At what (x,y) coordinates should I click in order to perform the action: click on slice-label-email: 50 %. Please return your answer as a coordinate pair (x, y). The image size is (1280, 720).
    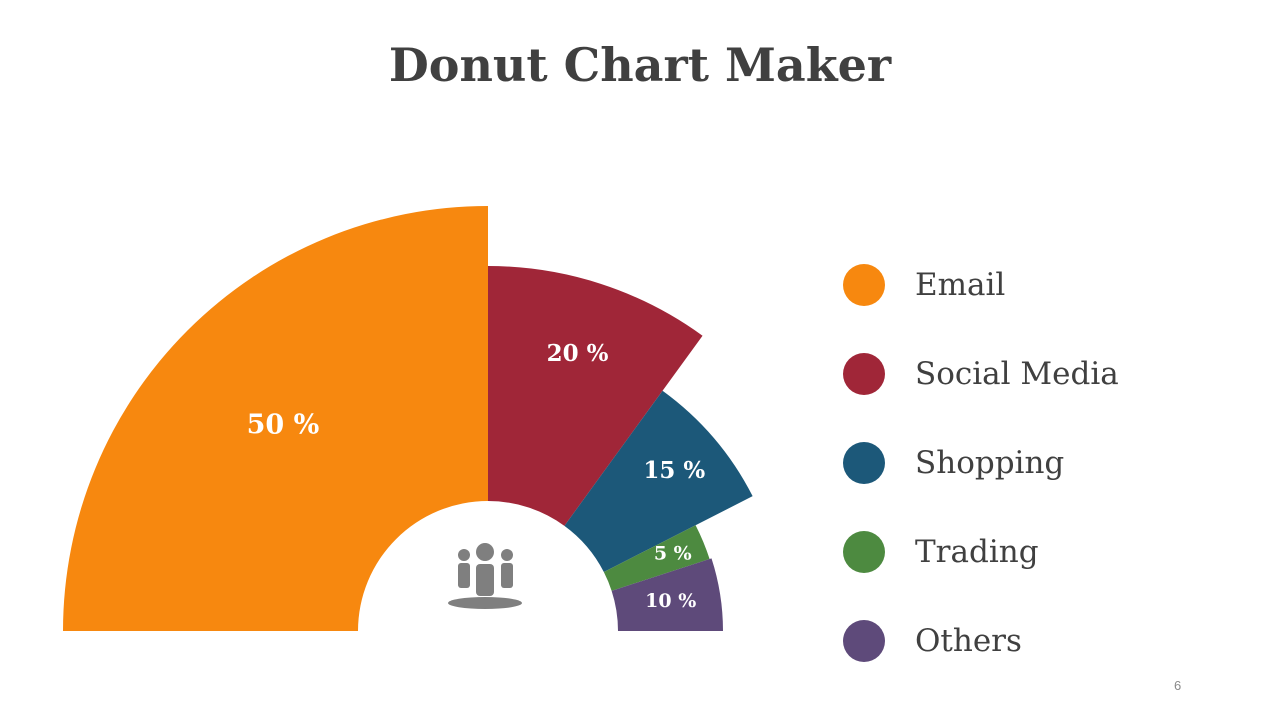
    Looking at the image, I should click on (283, 424).